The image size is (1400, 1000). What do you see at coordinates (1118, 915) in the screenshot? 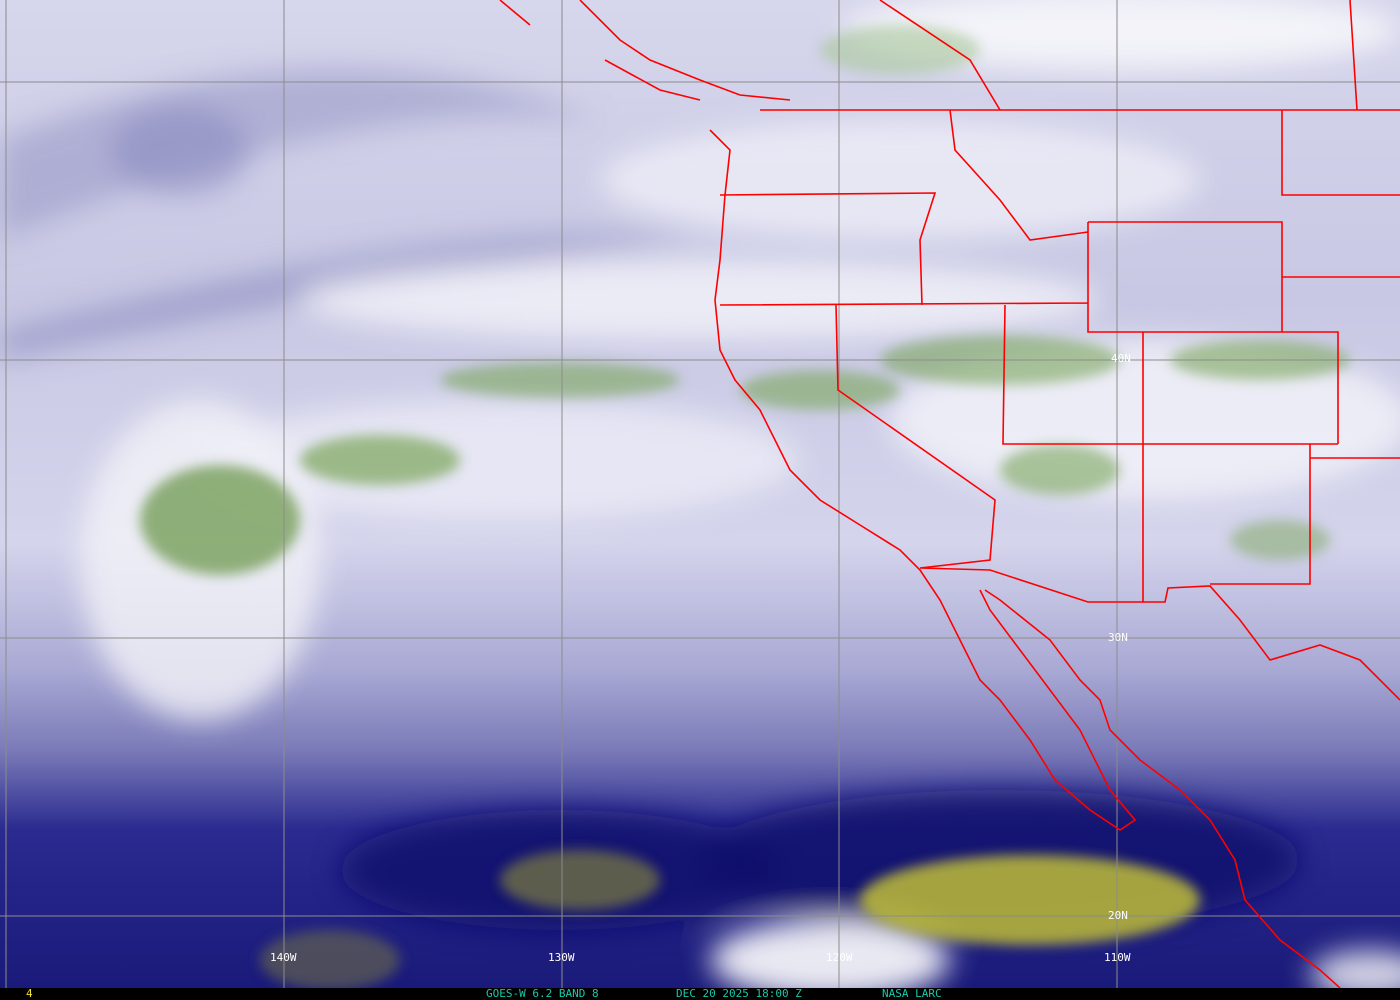
I see `lat-label-20n: 20N` at bounding box center [1118, 915].